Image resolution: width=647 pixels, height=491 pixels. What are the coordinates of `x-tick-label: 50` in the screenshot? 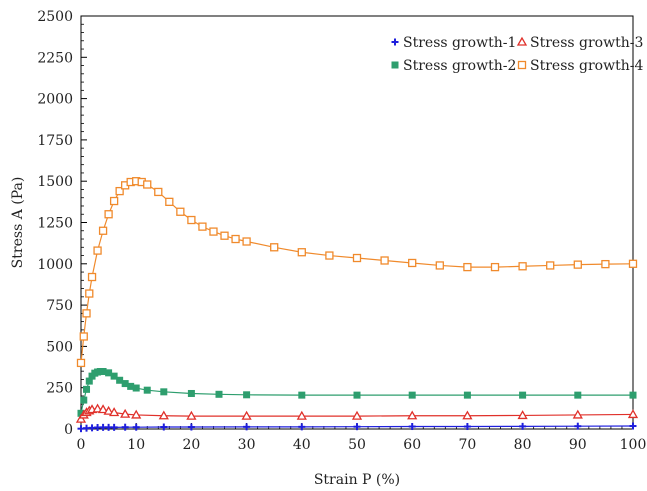 It's located at (357, 445).